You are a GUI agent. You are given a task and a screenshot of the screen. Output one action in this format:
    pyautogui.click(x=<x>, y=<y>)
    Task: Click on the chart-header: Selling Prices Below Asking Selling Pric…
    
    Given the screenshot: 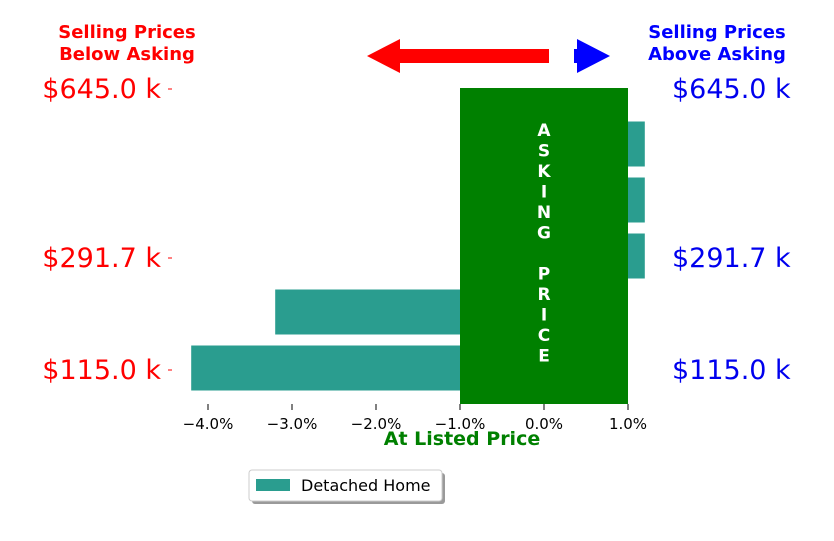 What is the action you would take?
    pyautogui.click(x=422, y=47)
    